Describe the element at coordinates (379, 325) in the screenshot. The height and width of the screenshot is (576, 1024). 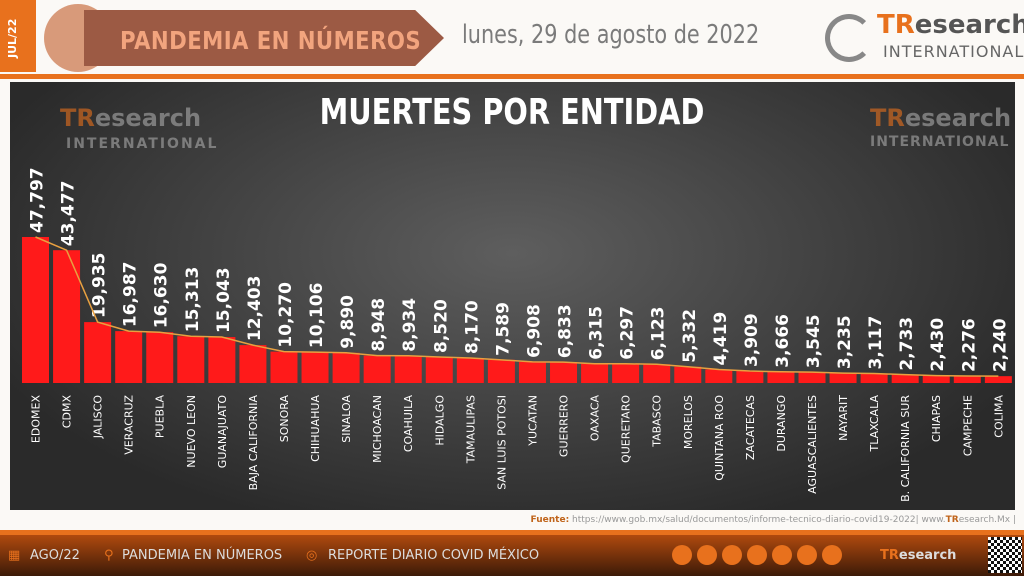
I see `value-label: 8,948` at that location.